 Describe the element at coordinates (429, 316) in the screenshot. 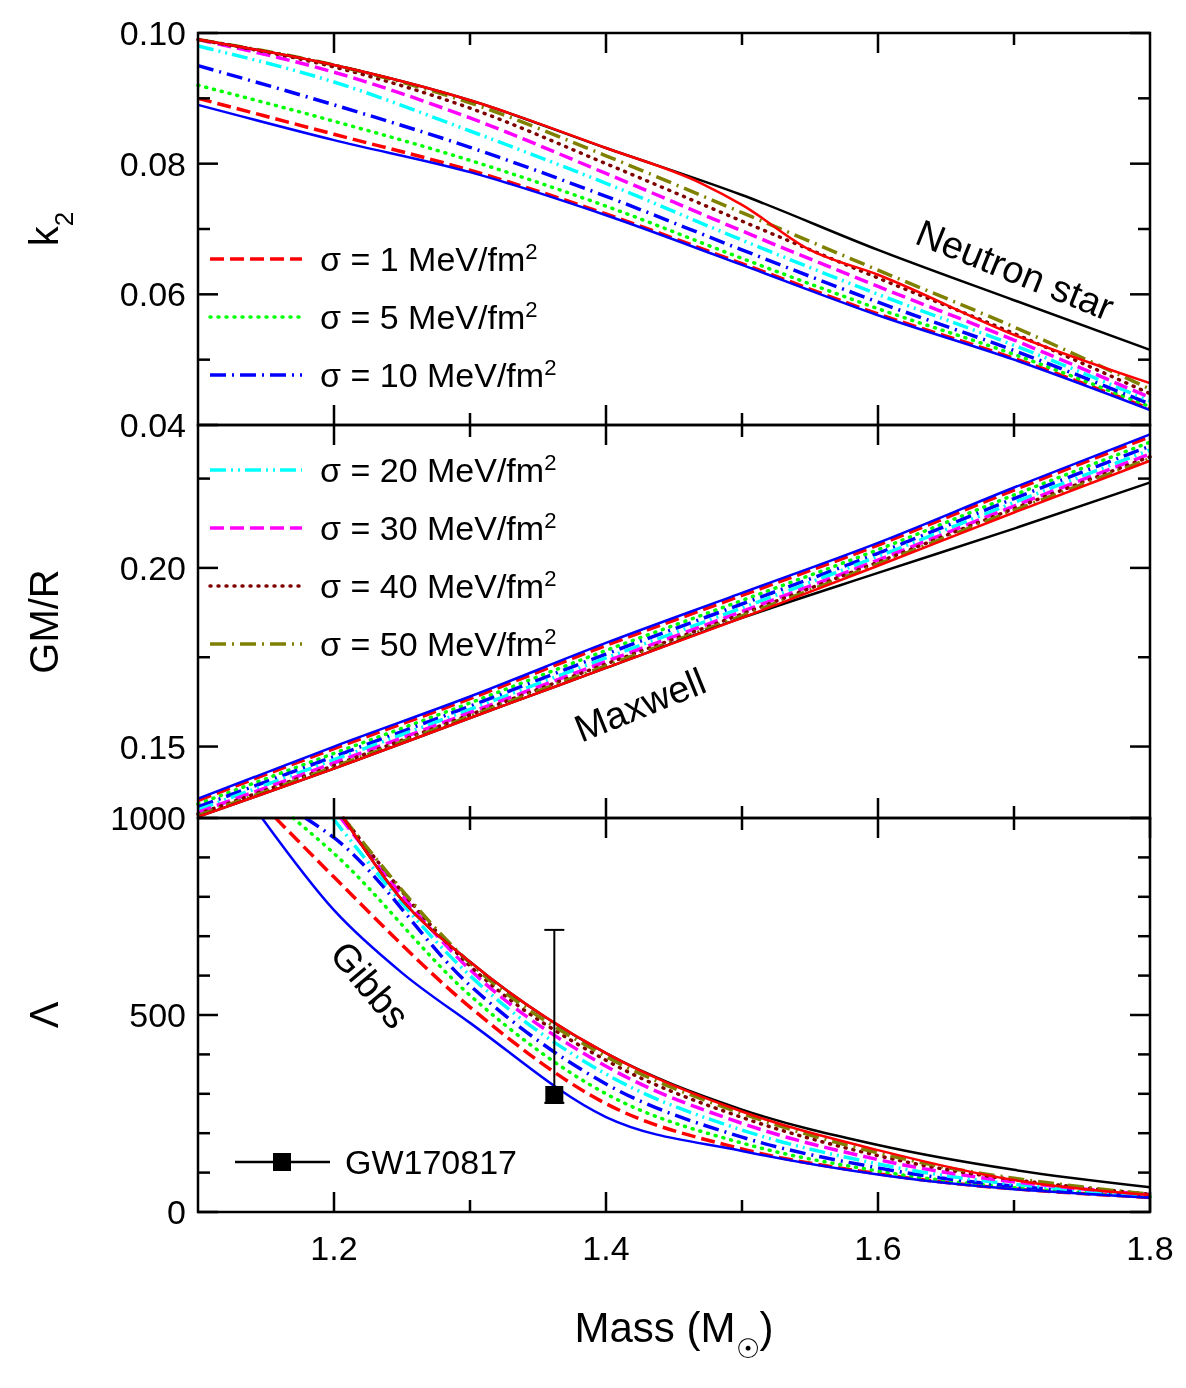

I see `legend-label: σ = 5 MeV/fm$^{2}$` at that location.